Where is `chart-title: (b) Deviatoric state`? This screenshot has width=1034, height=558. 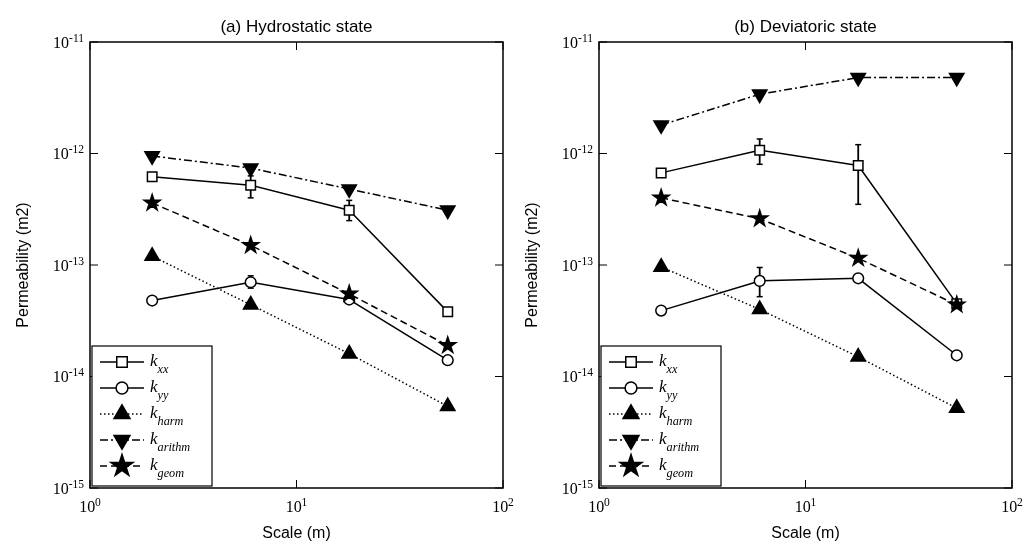
chart-title: (b) Deviatoric state is located at coordinates (805, 26).